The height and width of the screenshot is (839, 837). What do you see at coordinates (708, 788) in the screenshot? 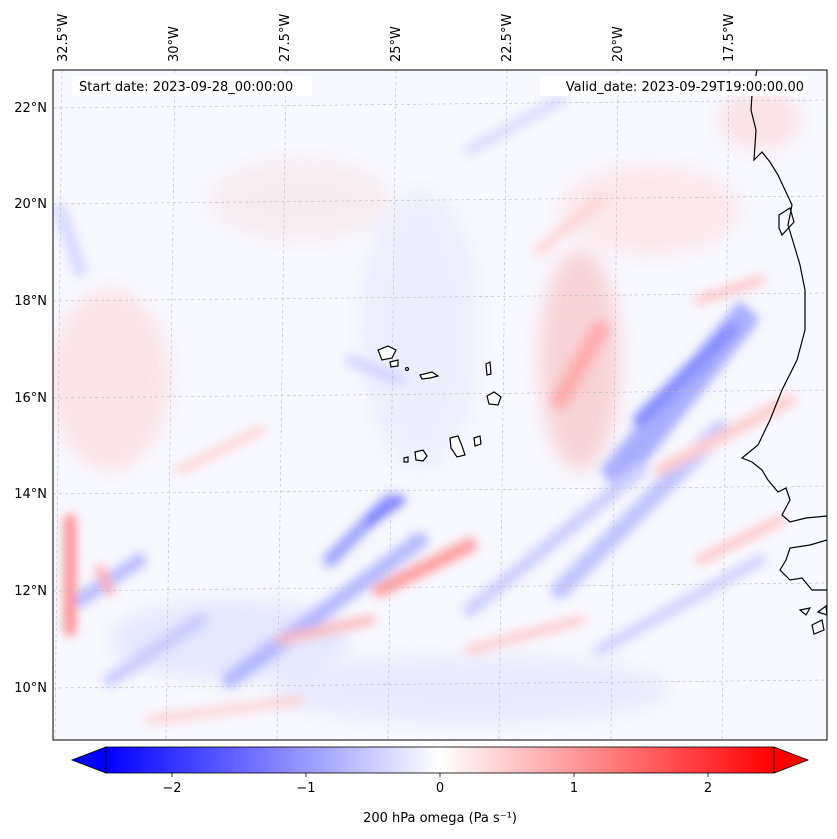
I see `colorbar-tick-2: 2` at bounding box center [708, 788].